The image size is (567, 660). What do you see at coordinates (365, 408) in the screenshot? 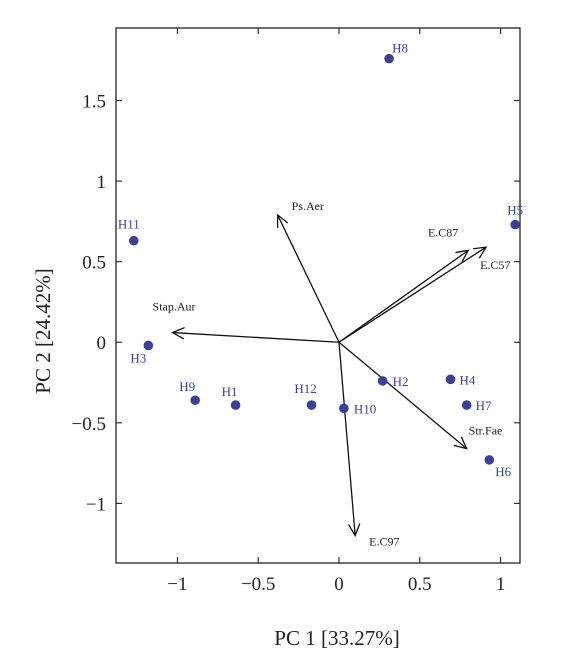
I see `point-label: H10` at bounding box center [365, 408].